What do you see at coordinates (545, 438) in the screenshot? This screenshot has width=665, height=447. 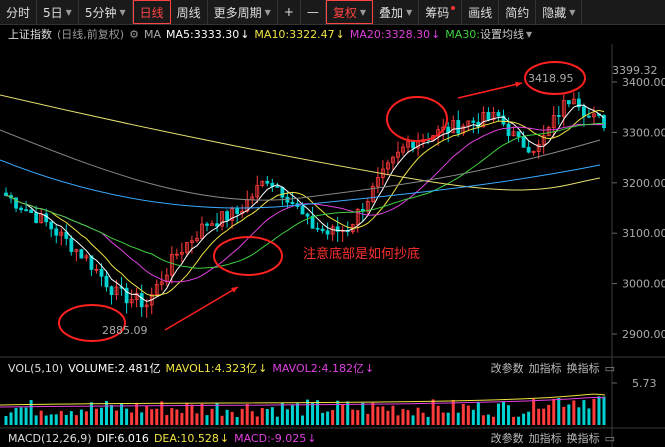 I see `macd-add-indicator-button: 加指标` at bounding box center [545, 438].